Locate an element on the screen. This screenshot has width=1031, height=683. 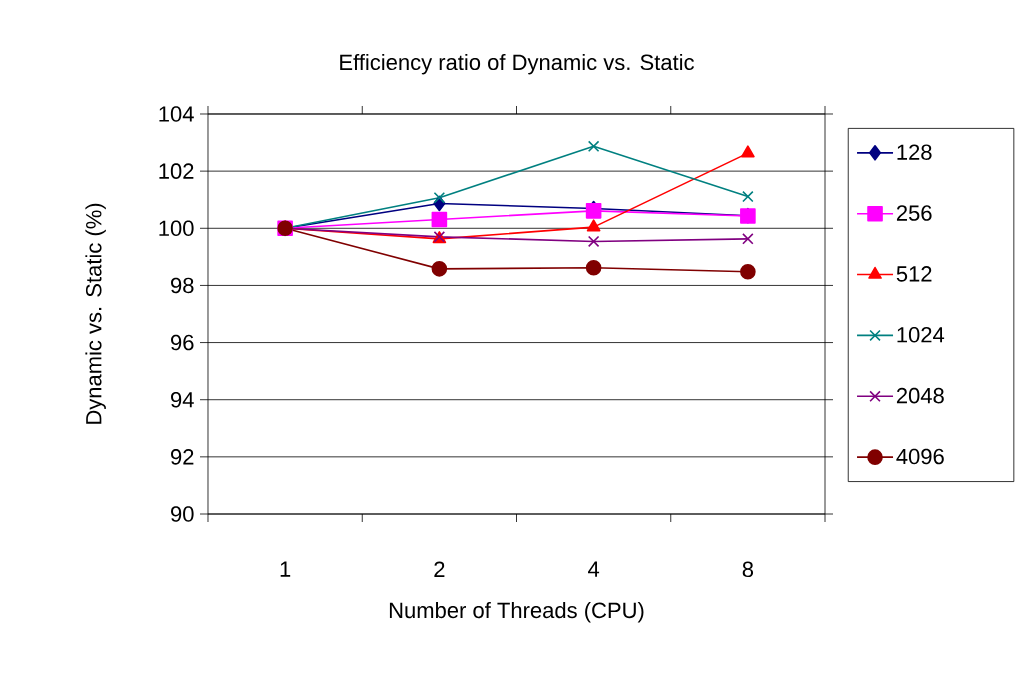
legend-label: 256 is located at coordinates (914, 213).